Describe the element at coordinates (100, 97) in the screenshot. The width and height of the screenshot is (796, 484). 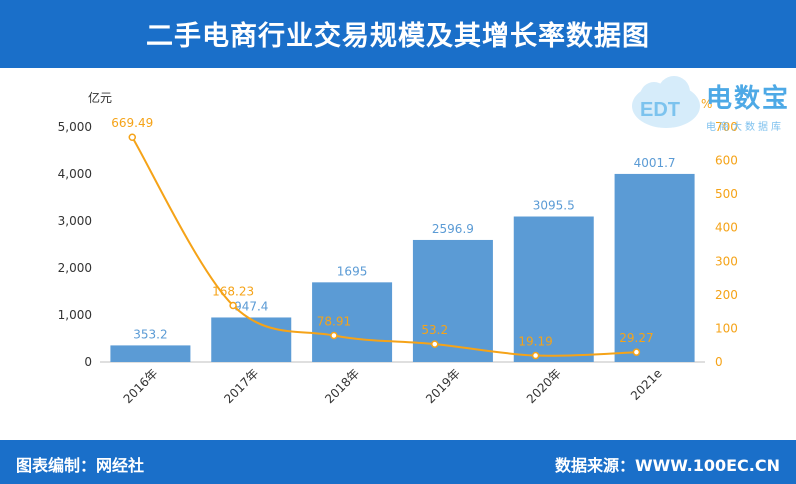
I see `y-left-unit: 亿元` at that location.